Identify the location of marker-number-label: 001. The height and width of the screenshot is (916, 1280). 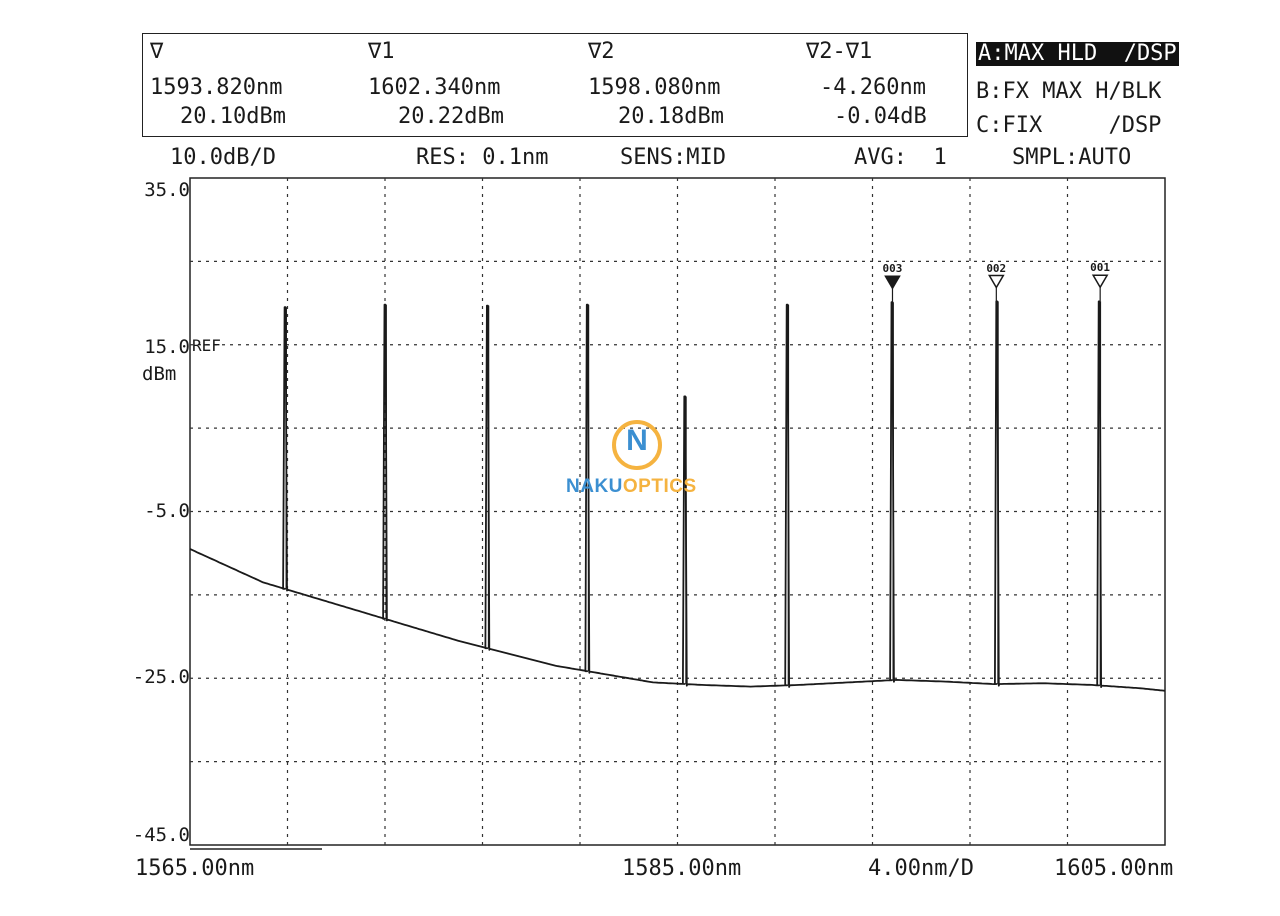
(1100, 268).